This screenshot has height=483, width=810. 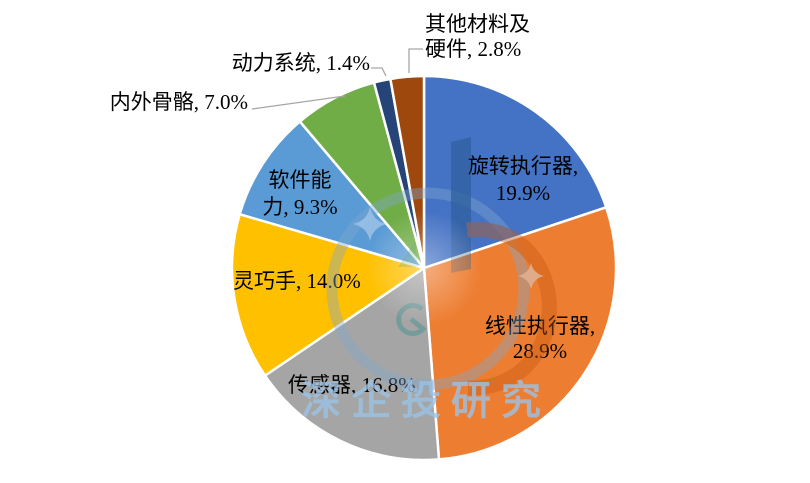 I want to click on leader-line-power-system, so click(x=379, y=72).